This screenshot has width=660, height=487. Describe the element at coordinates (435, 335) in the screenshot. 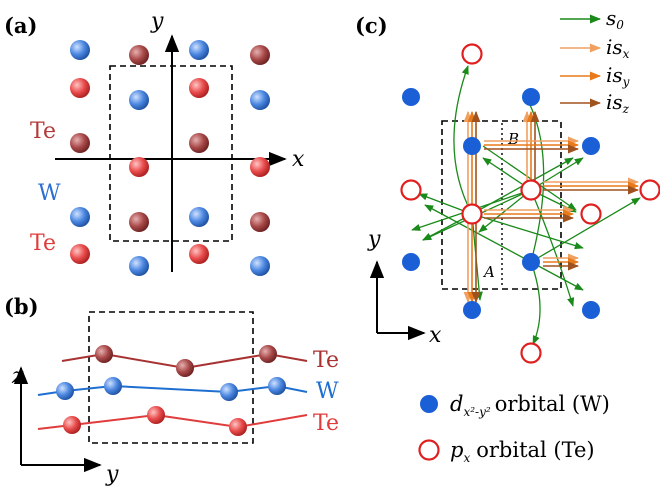

I see `panel-c-x-label: x` at that location.